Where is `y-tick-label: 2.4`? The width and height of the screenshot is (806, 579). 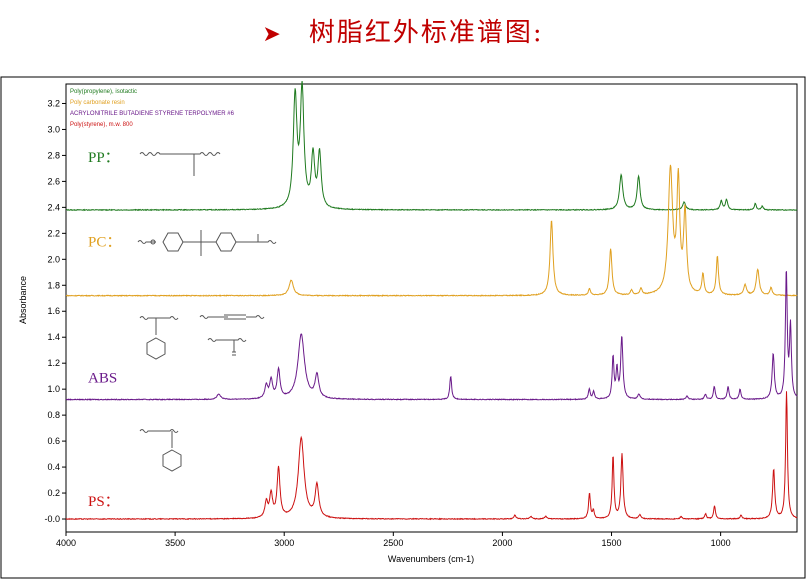
y-tick-label: 2.4 is located at coordinates (53, 207).